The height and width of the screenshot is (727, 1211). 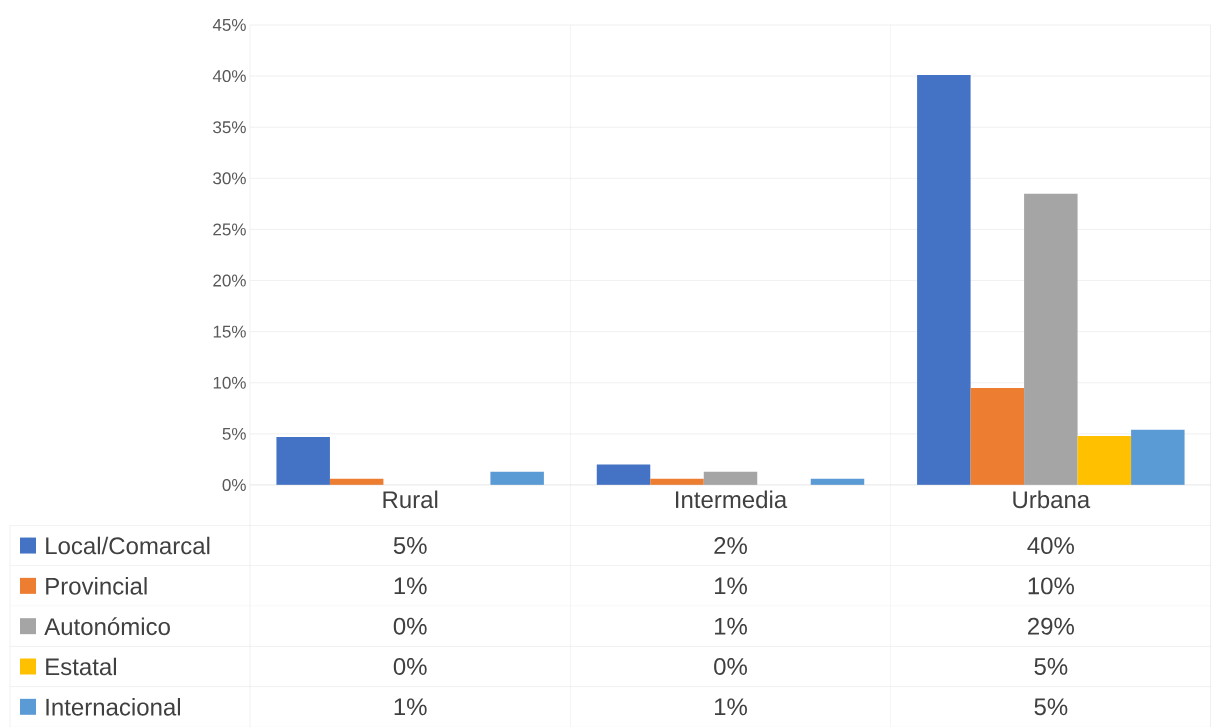 What do you see at coordinates (128, 545) in the screenshot?
I see `legend-label: Local/Comarcal` at bounding box center [128, 545].